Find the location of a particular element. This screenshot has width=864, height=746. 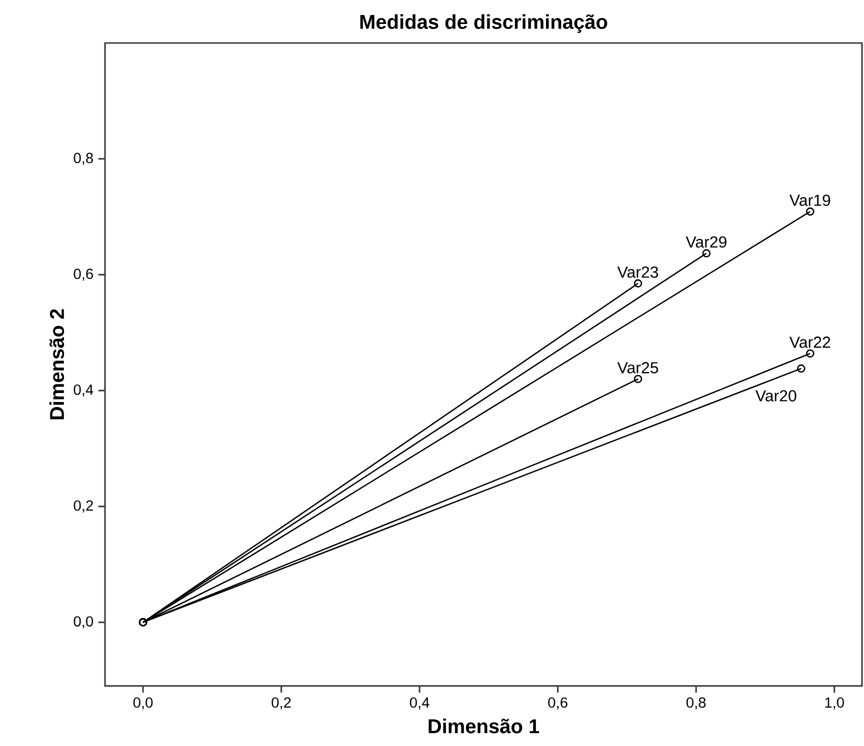

x-tick-label: 0,6 is located at coordinates (558, 703).